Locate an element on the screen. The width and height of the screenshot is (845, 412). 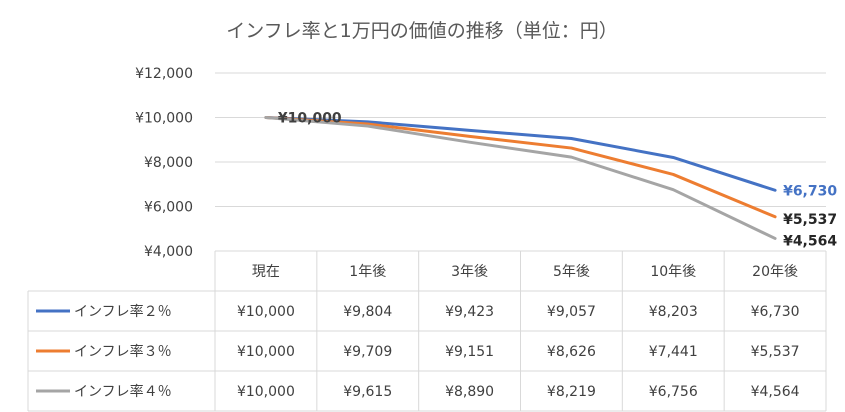
start-data-label: ¥10,000 is located at coordinates (310, 119).